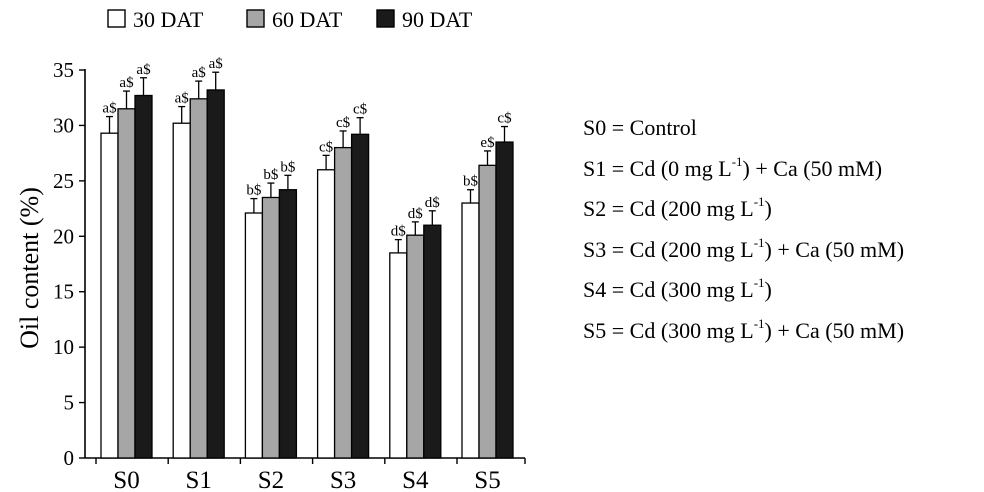  Describe the element at coordinates (437, 19) in the screenshot. I see `legend-label: 90 DAT` at that location.